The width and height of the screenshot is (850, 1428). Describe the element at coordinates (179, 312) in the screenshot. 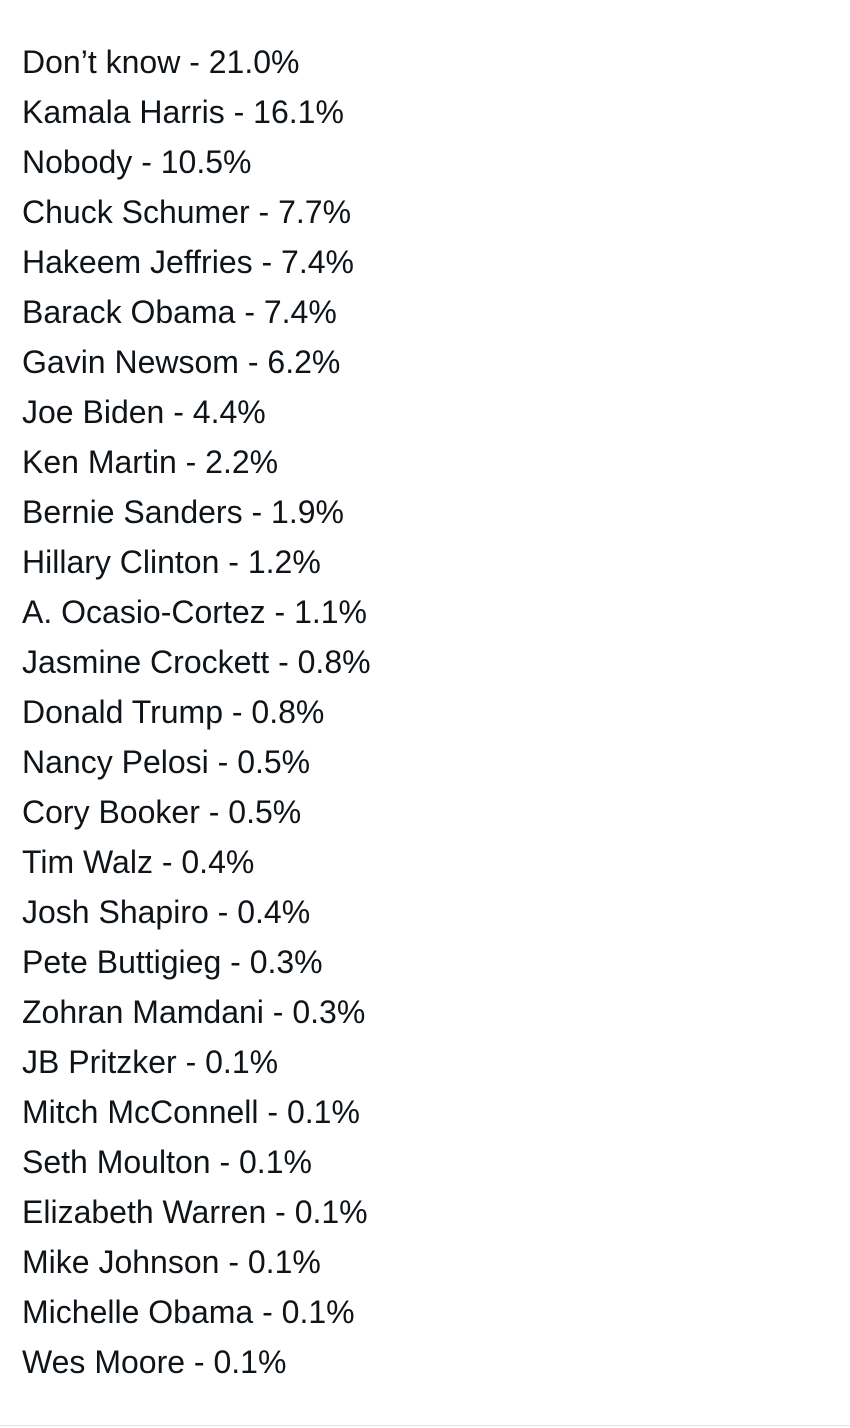

I see `list-item: Barack Obama - 7.4%` at that location.